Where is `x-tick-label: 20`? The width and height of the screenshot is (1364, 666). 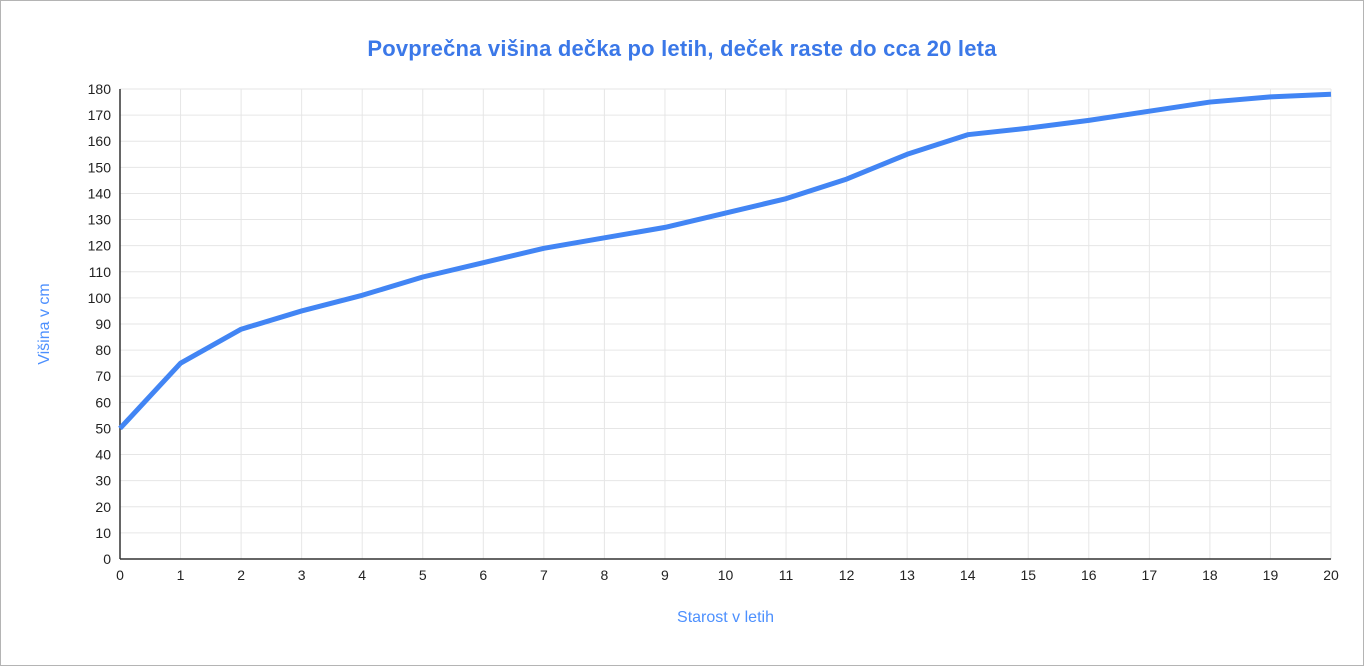 x-tick-label: 20 is located at coordinates (1331, 575).